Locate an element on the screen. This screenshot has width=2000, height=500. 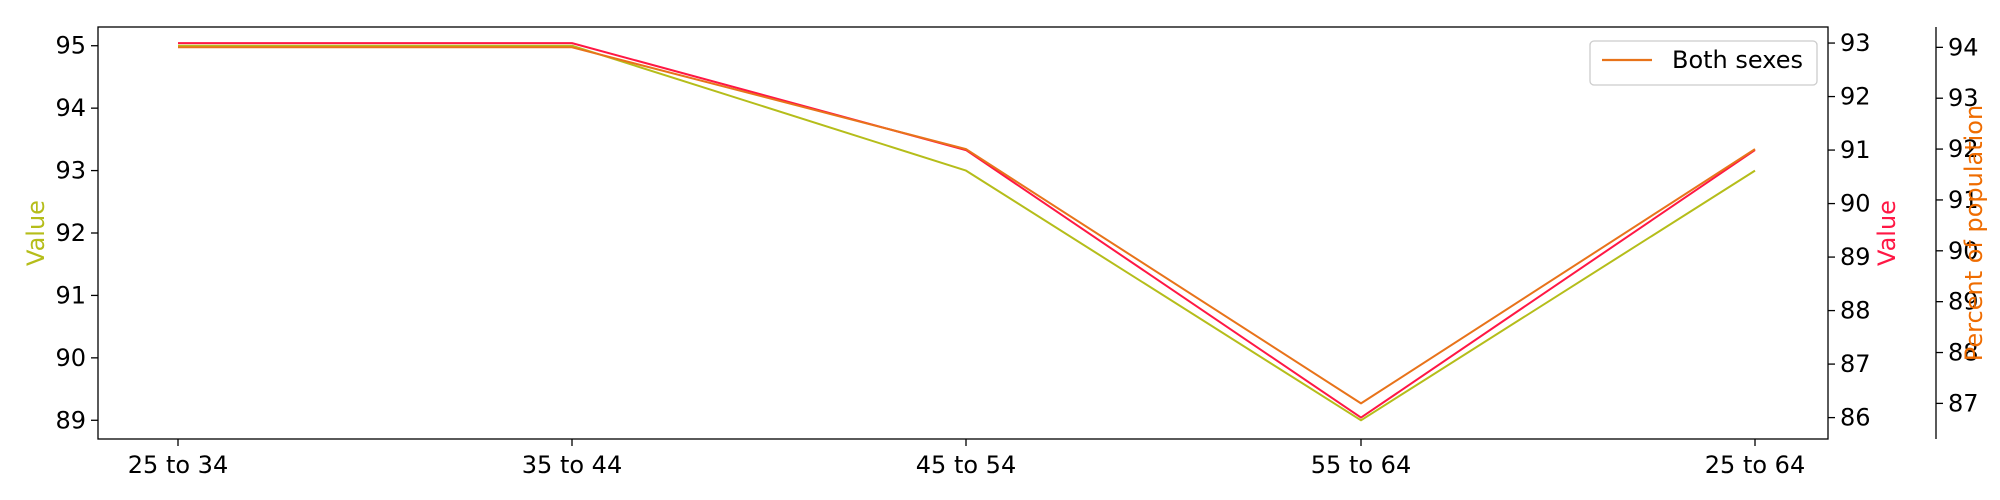
left-tick-label: 91 is located at coordinates (70, 295).